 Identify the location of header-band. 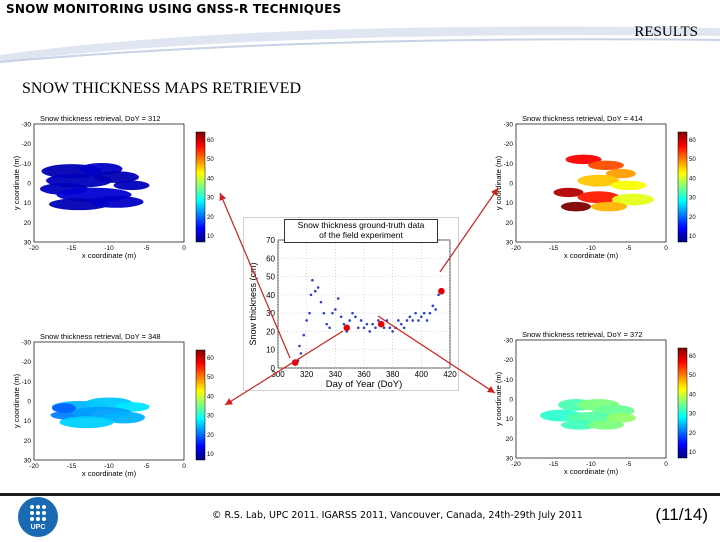
(360, 35).